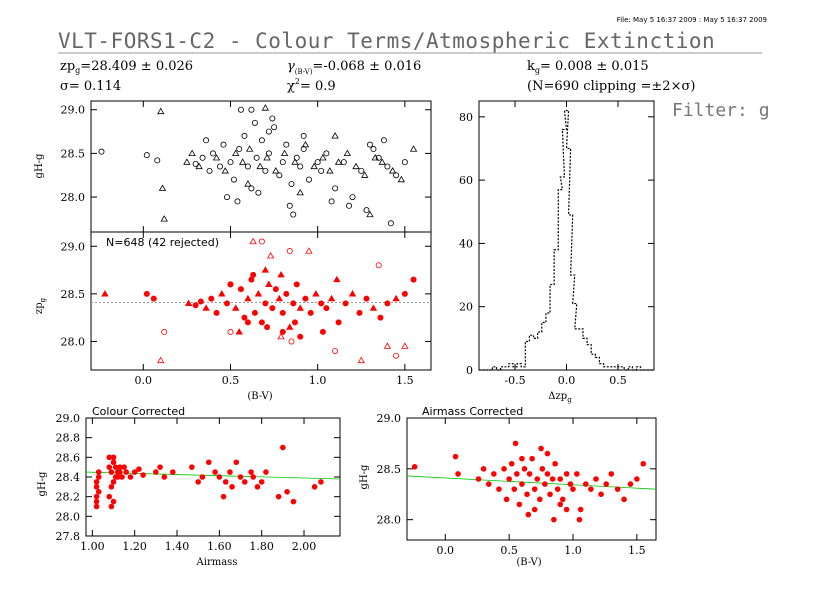 This screenshot has height=591, width=839. What do you see at coordinates (138, 411) in the screenshot?
I see `colour-corrected-title: Colour Corrected` at bounding box center [138, 411].